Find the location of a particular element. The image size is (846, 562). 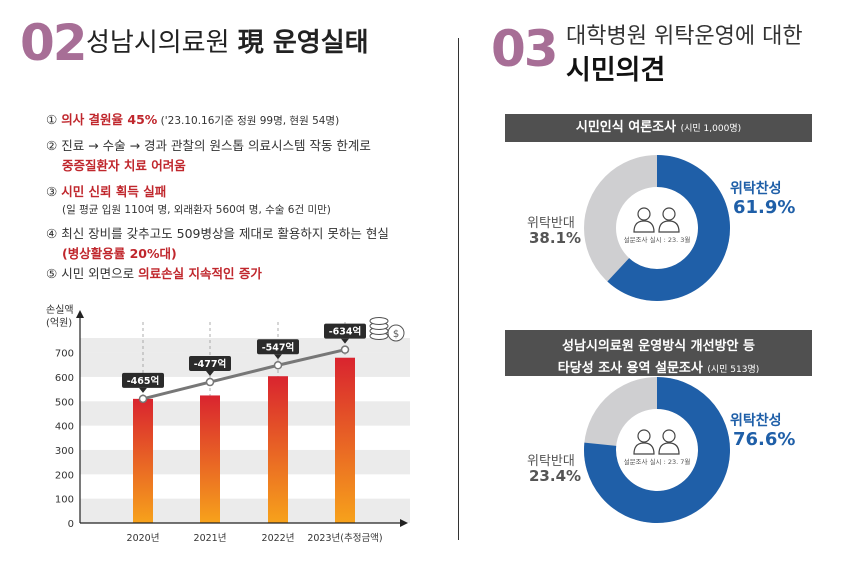

section-title-right-line1: 대학병원 위탁운영에 대한 is located at coordinates (684, 36).